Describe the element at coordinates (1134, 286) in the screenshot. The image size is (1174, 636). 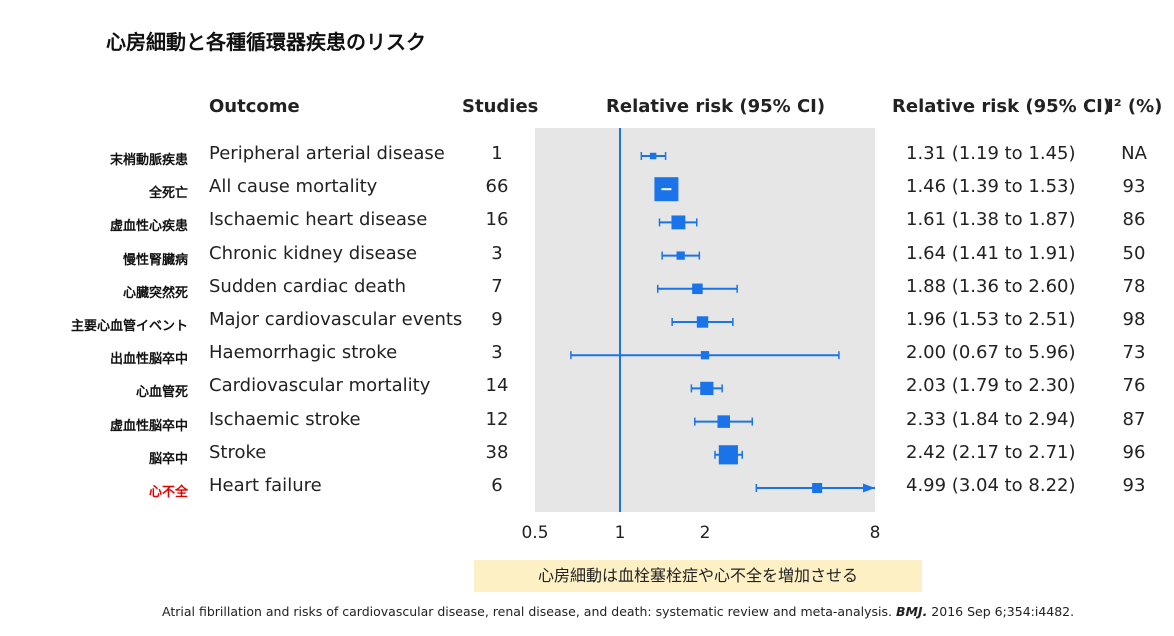
I see `i2-value: 78` at that location.